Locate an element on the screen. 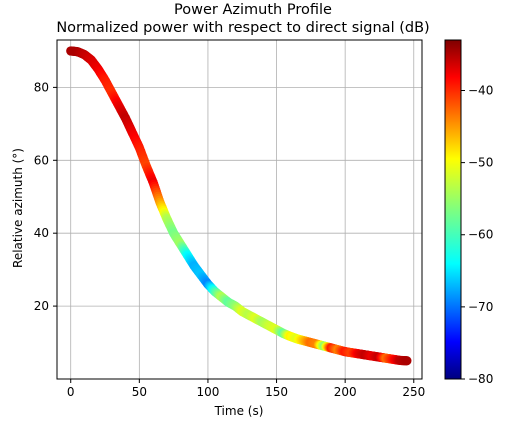  y-tick-label: 60 is located at coordinates (41, 160).